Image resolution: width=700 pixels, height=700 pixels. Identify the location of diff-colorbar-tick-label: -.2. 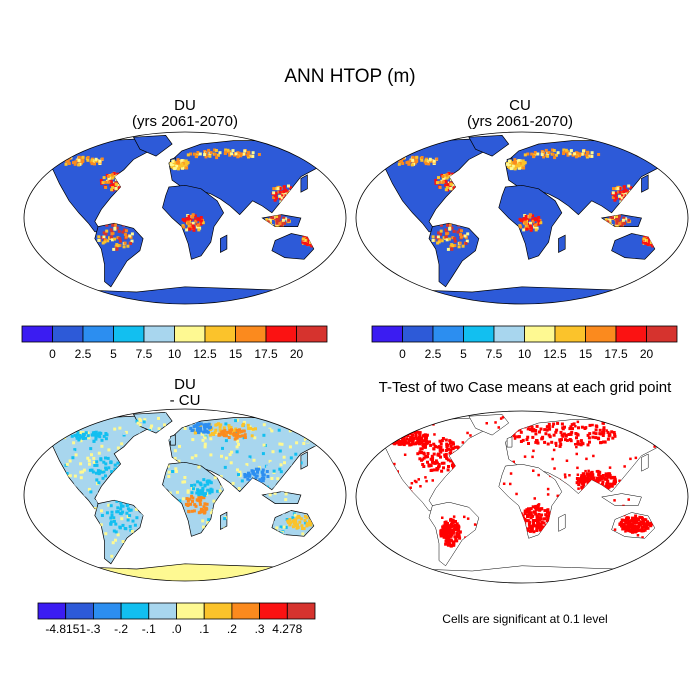
(121, 629).